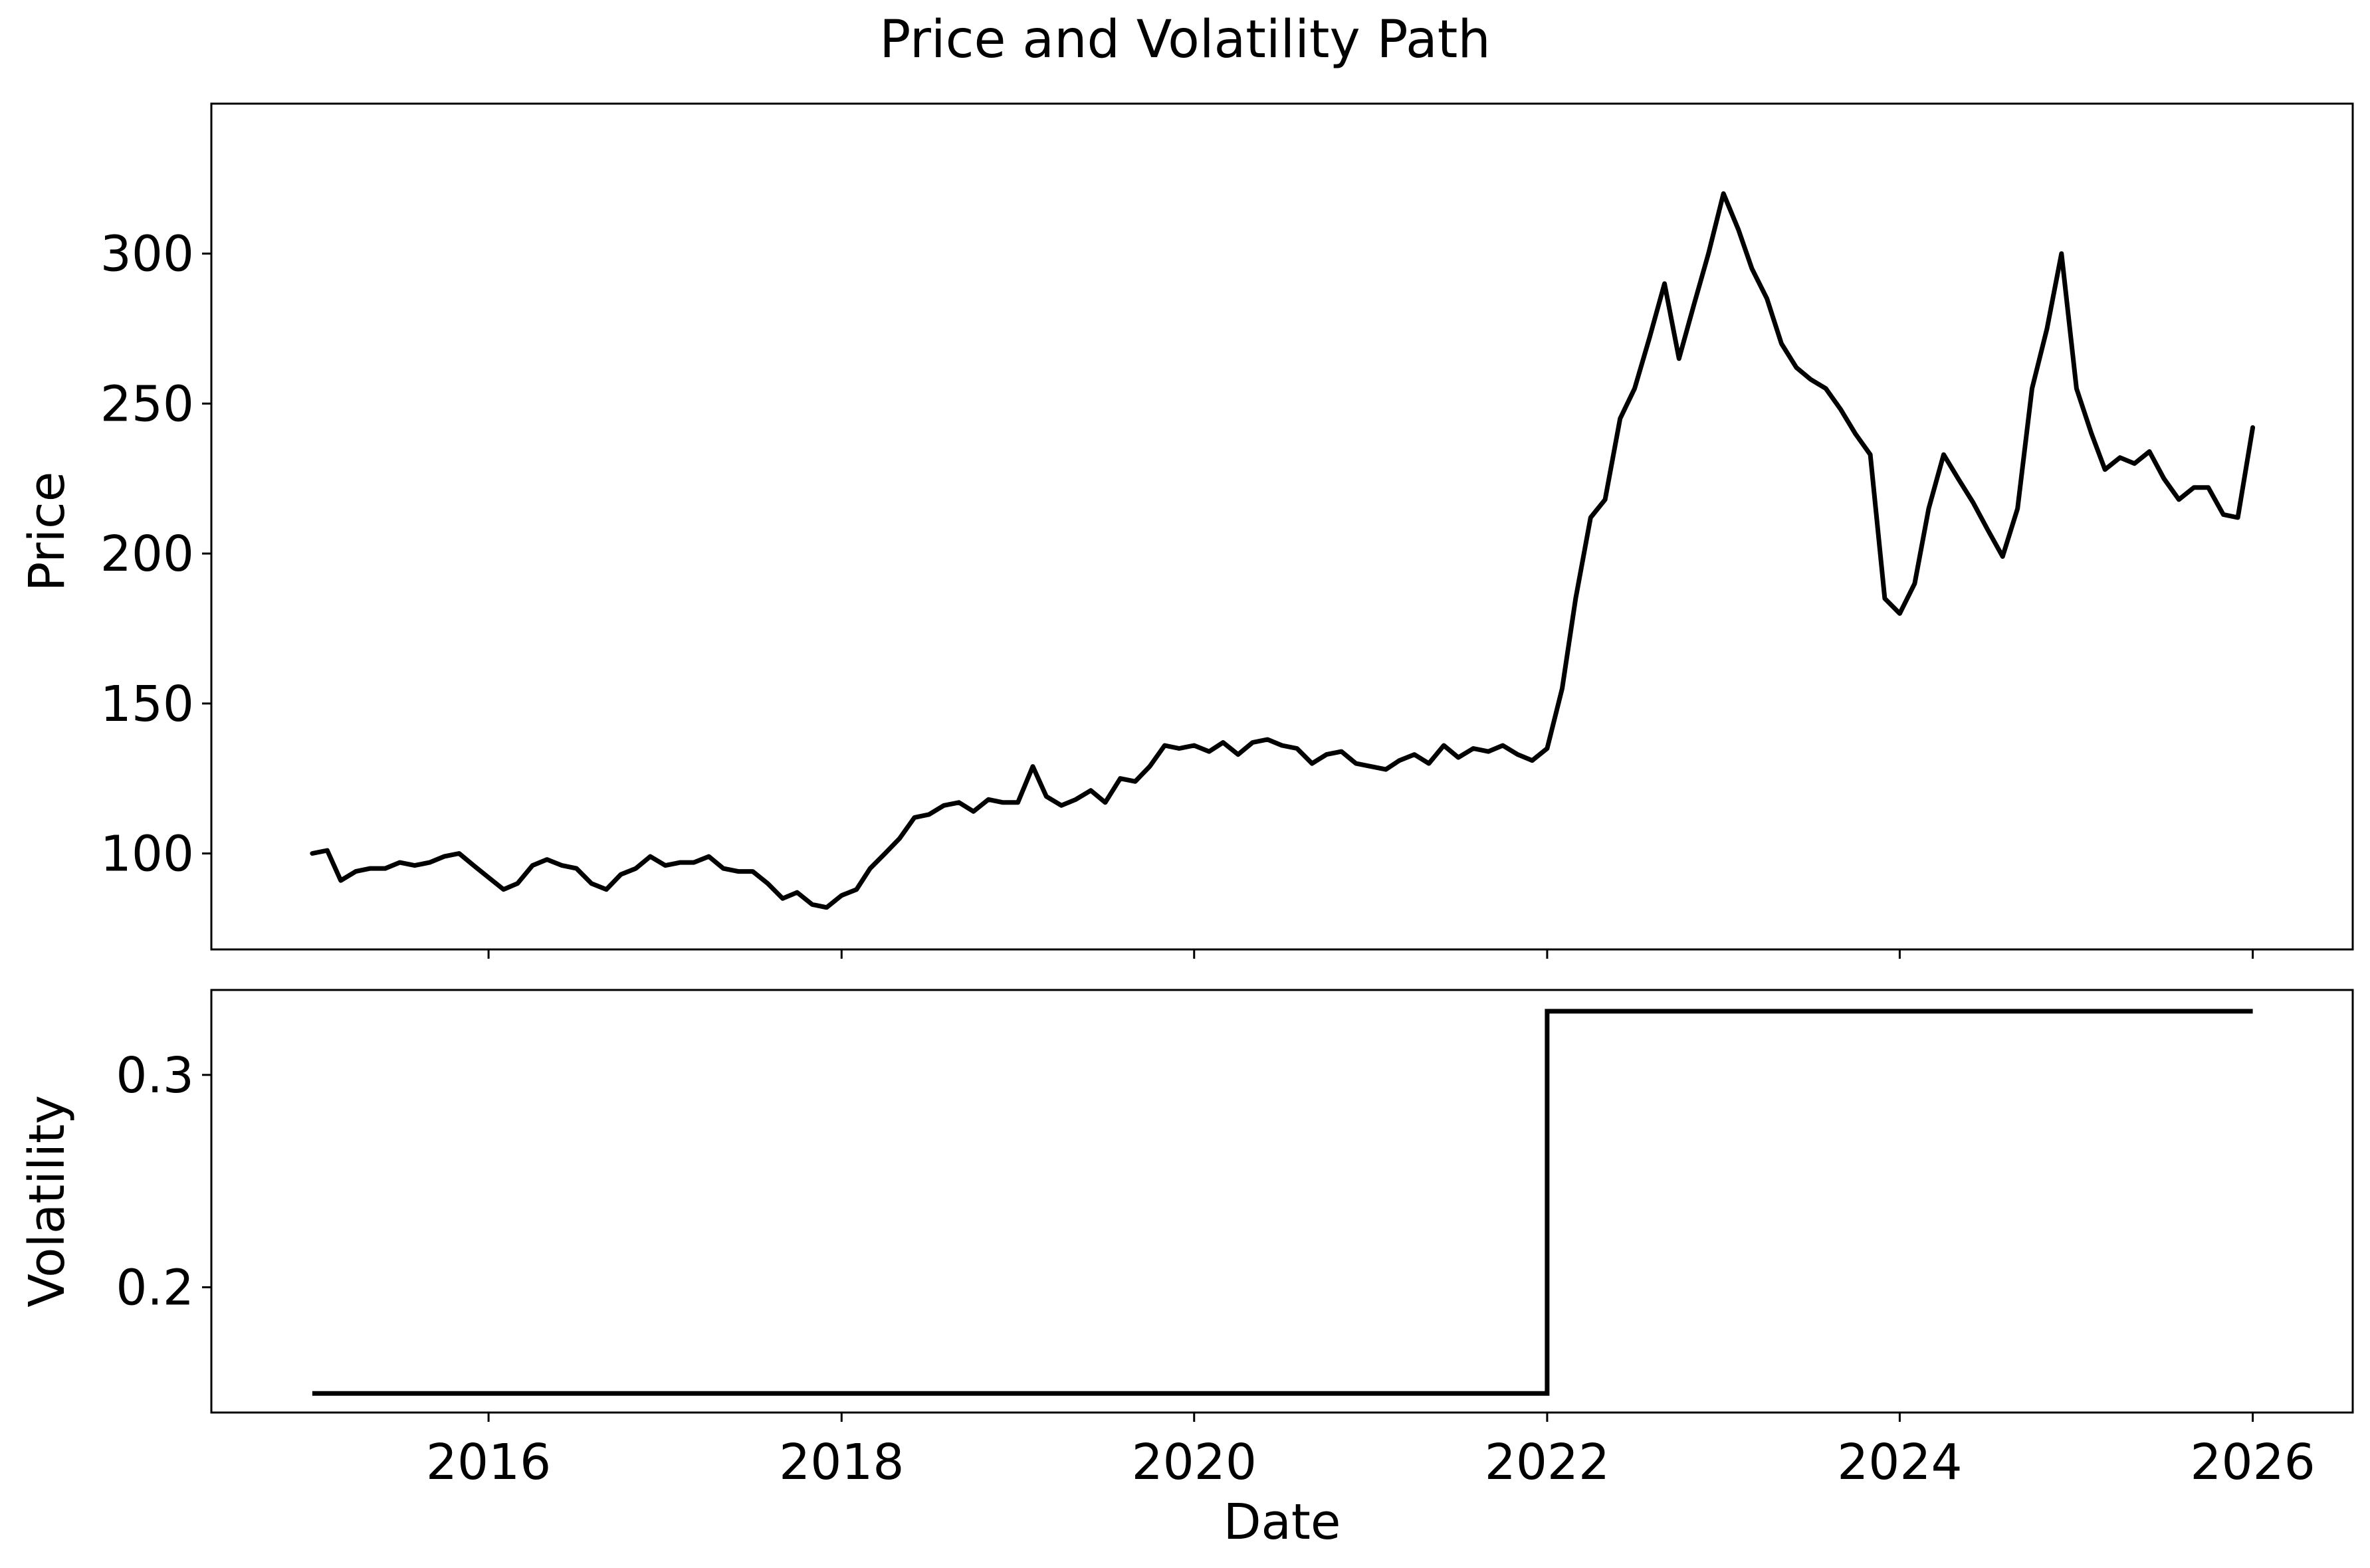  What do you see at coordinates (147, 854) in the screenshot?
I see `price-y-tick-label: 100` at bounding box center [147, 854].